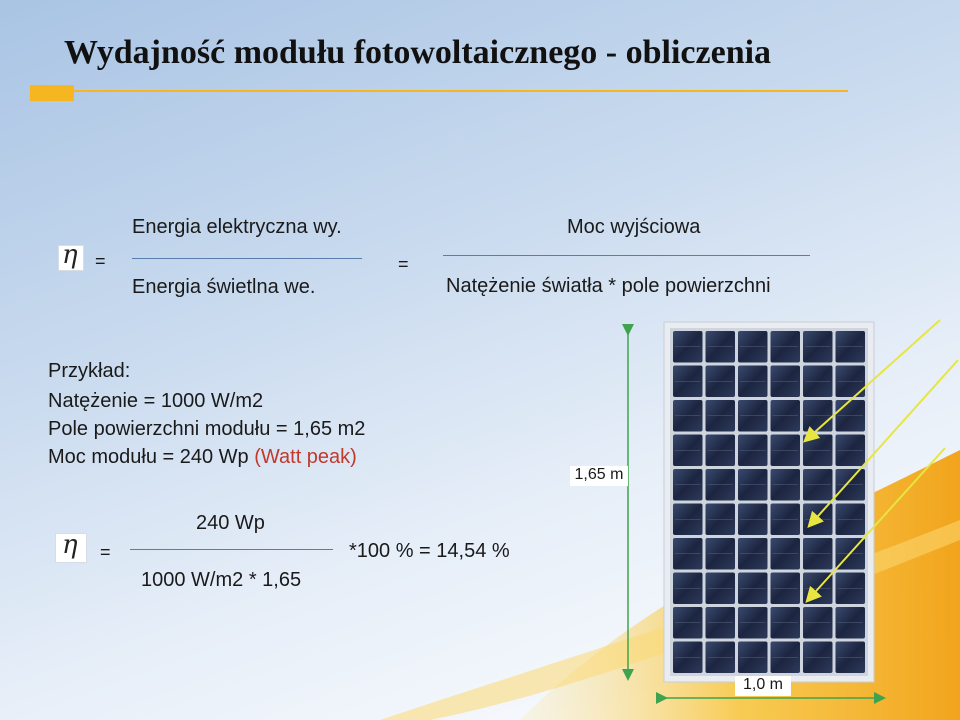 This screenshot has height=720, width=960. What do you see at coordinates (230, 523) in the screenshot?
I see `calc-numerator: 240 Wp` at bounding box center [230, 523].